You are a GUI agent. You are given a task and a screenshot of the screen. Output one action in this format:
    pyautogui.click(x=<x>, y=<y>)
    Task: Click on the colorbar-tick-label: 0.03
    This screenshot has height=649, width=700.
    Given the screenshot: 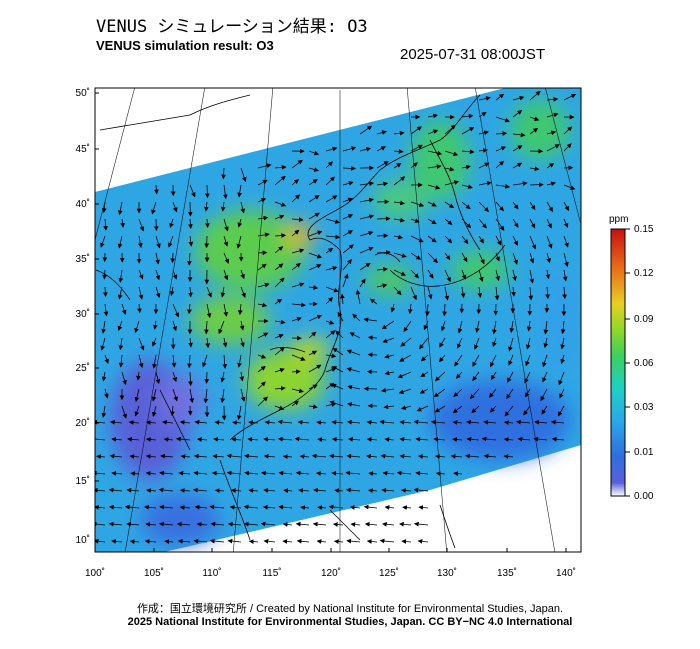 What is the action you would take?
    pyautogui.click(x=644, y=407)
    